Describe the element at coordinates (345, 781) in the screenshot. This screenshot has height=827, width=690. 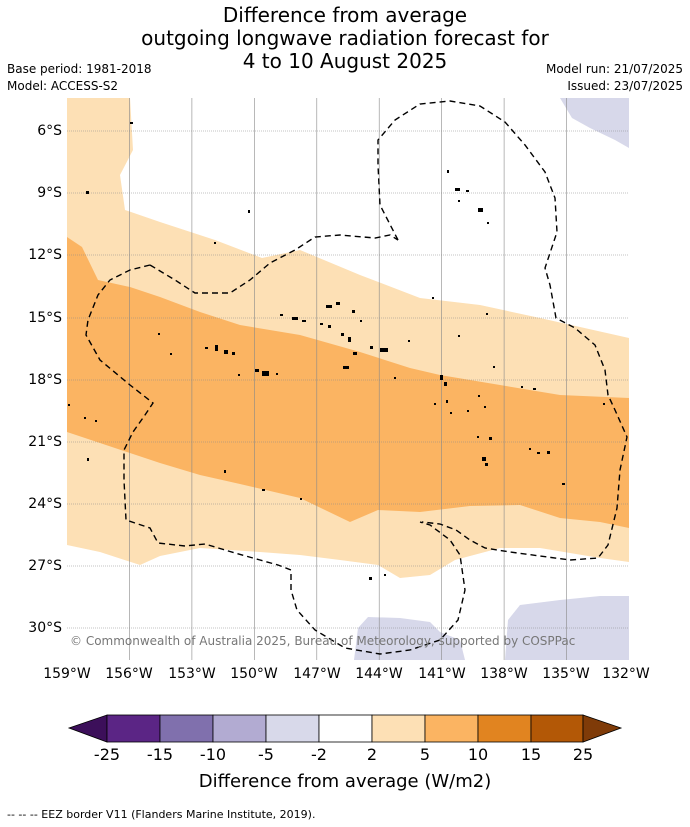
I see `colorbar-title: Difference from average (W/m2)` at that location.